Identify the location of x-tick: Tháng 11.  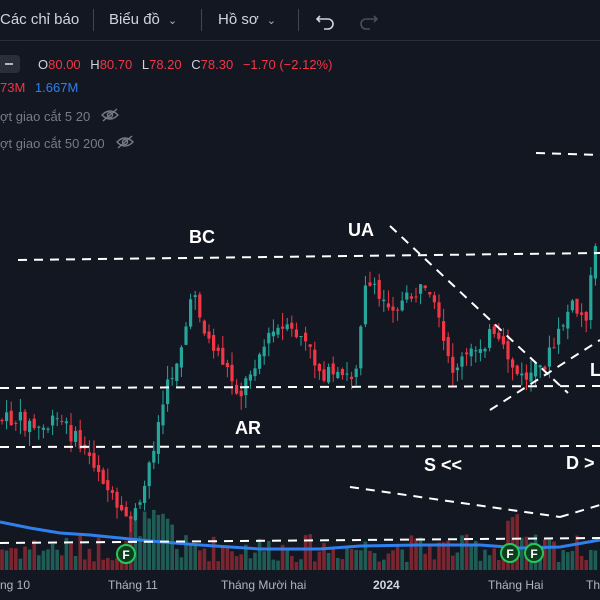
(133, 585).